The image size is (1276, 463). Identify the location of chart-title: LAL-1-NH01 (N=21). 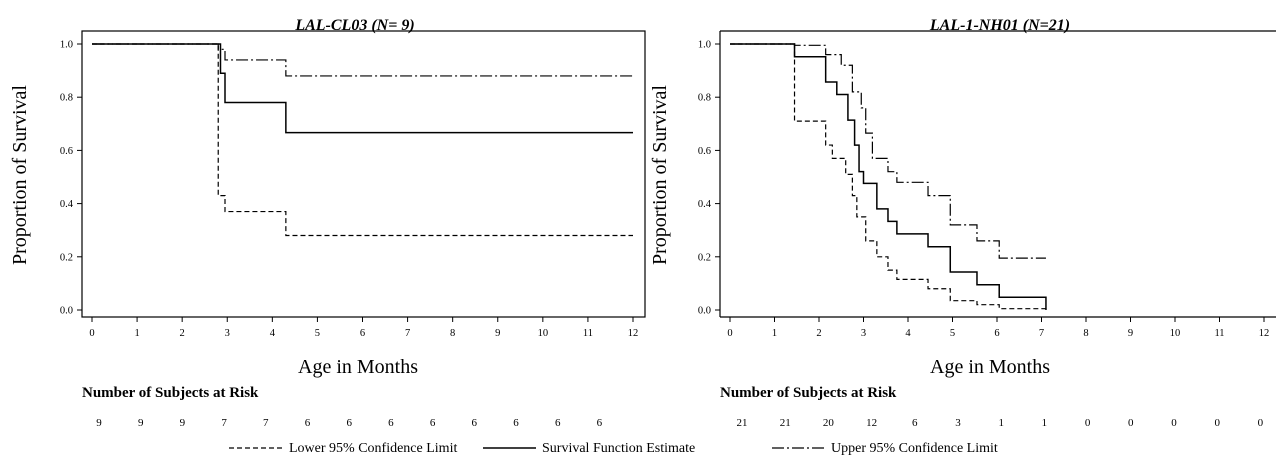
(999, 25).